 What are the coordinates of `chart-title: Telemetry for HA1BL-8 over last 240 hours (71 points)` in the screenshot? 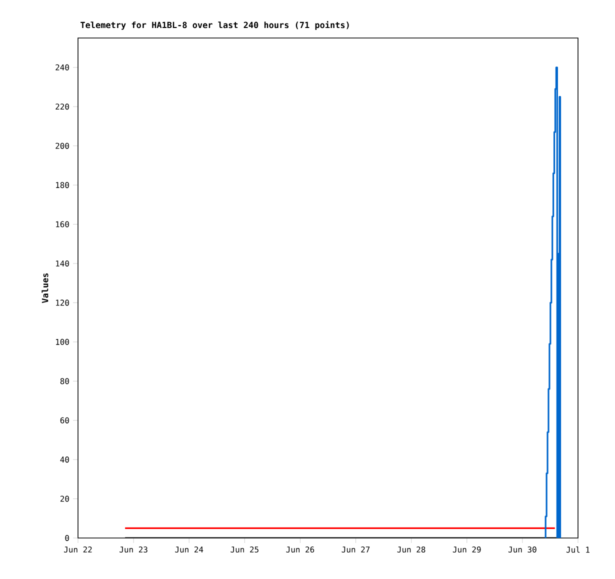 It's located at (214, 25).